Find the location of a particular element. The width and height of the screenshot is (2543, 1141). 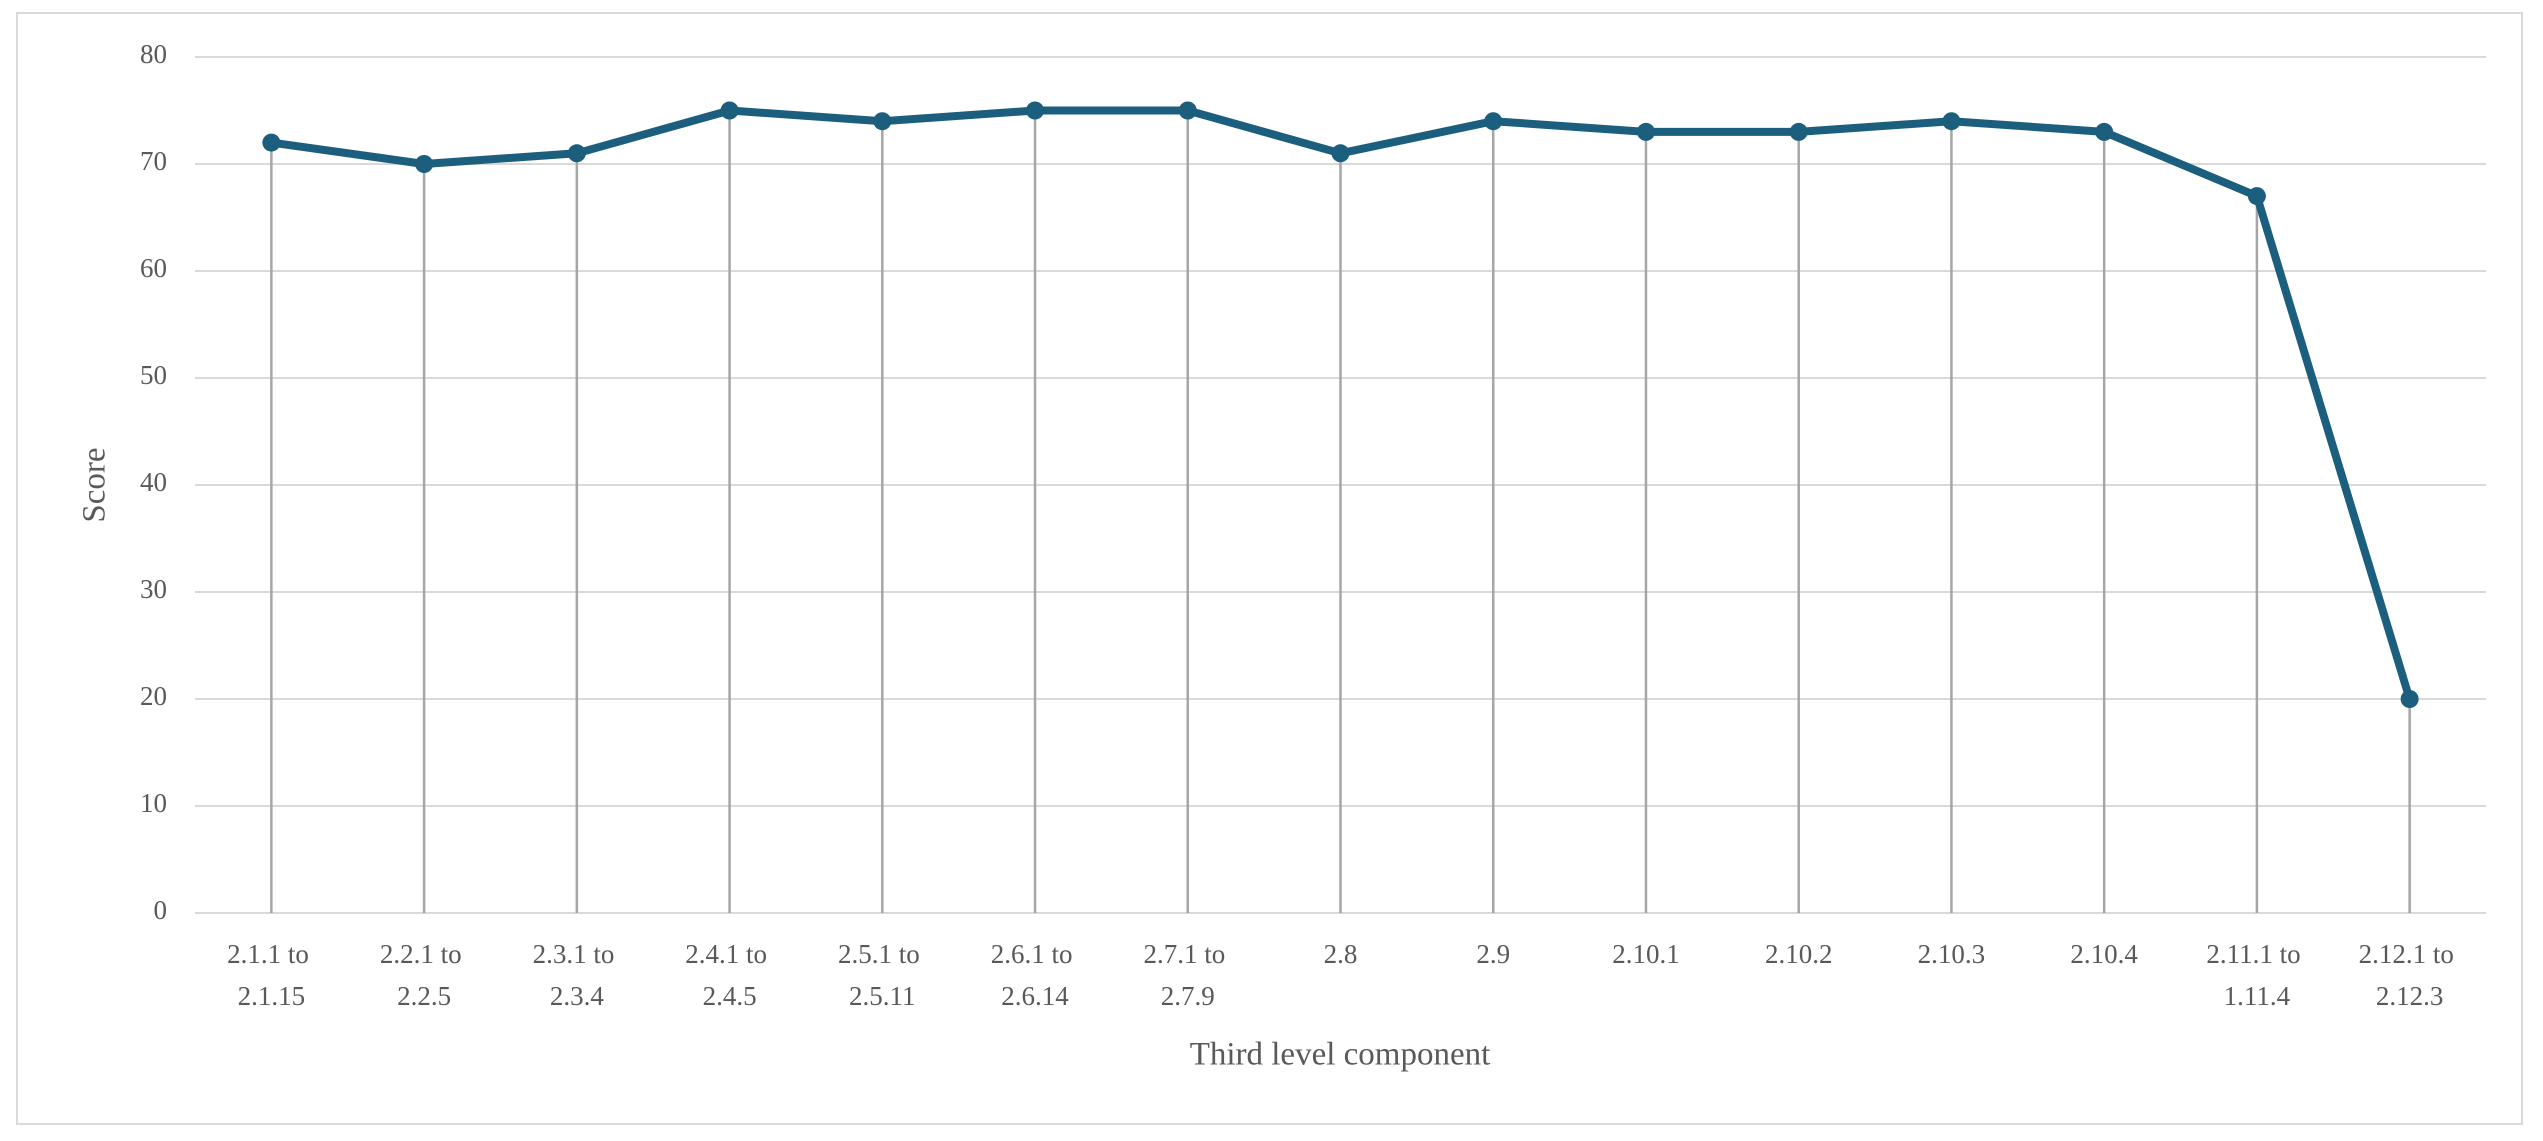

x-axis-title: Third level component is located at coordinates (1340, 1055).